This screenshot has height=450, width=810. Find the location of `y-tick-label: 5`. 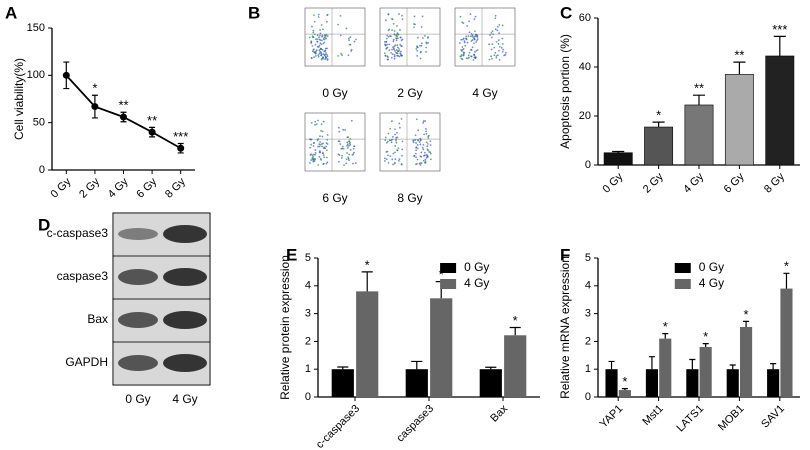

y-tick-label: 5 is located at coordinates (308, 258).